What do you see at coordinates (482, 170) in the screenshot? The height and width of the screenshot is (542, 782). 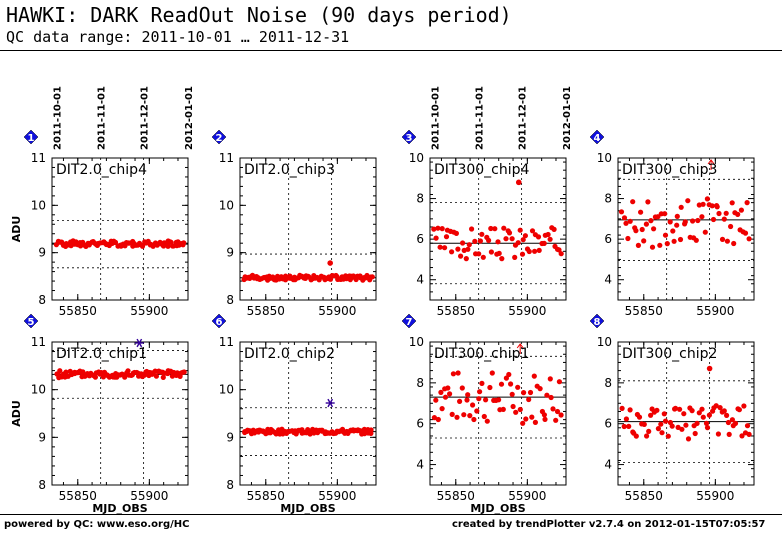 I see `panel-chip-label: DIT300_chip4` at bounding box center [482, 170].